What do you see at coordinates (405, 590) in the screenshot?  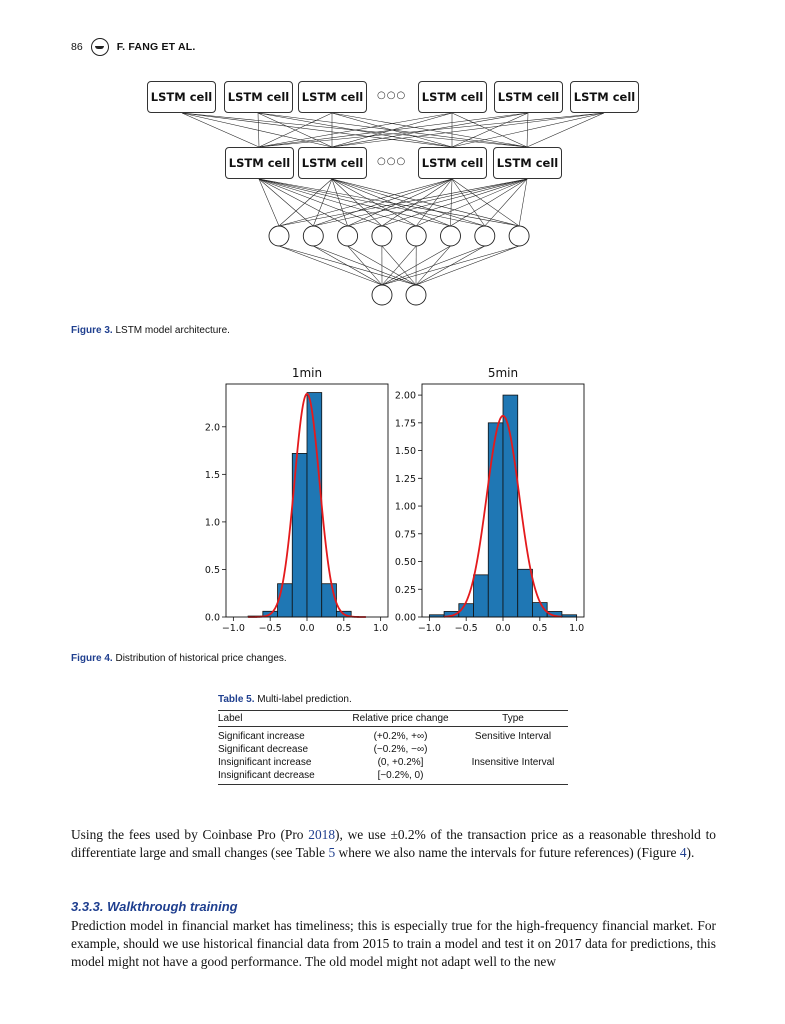 I see `y-tick-label: 0.25` at bounding box center [405, 590].